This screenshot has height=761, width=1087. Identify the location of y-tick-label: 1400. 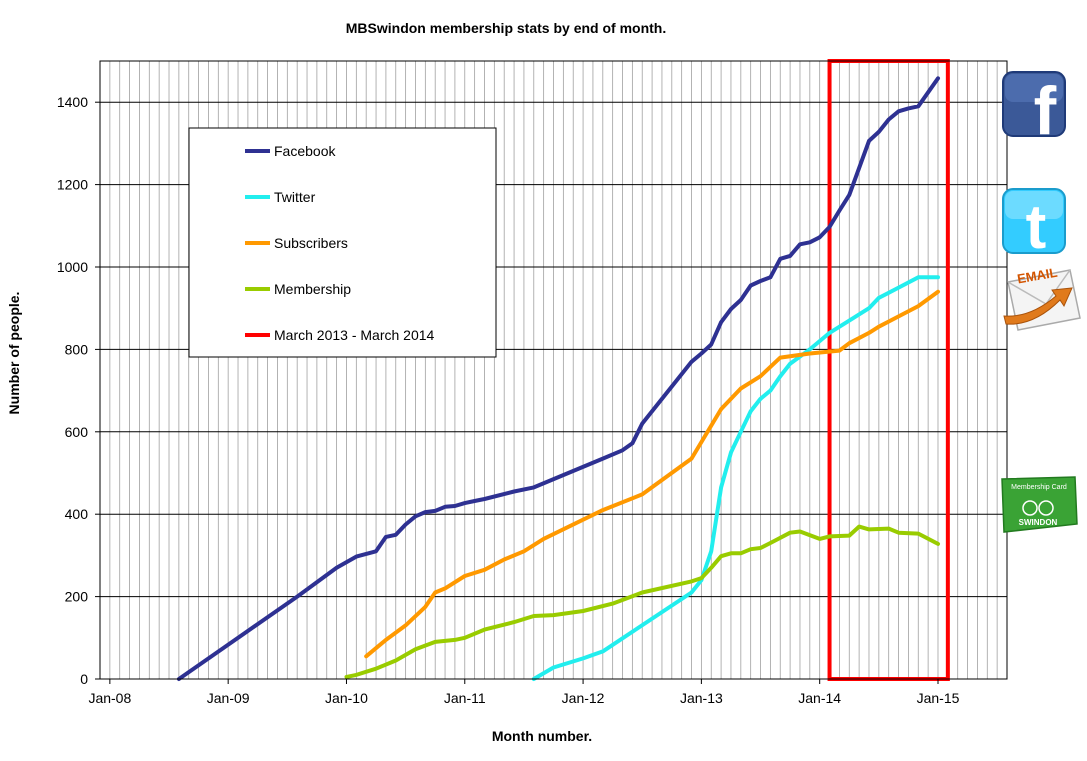
(72, 102).